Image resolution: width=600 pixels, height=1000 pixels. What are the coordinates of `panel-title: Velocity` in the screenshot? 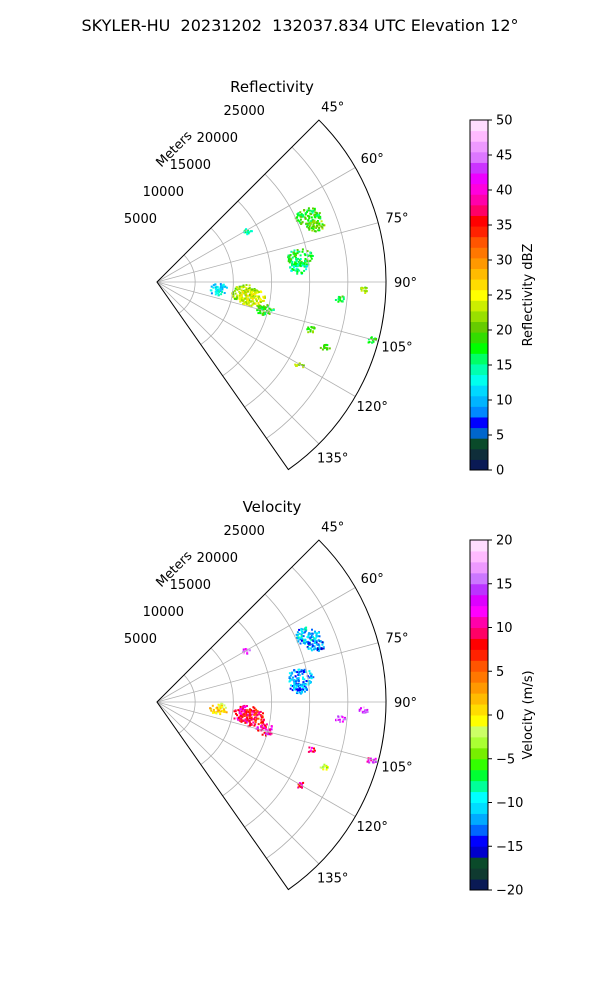 It's located at (272, 507).